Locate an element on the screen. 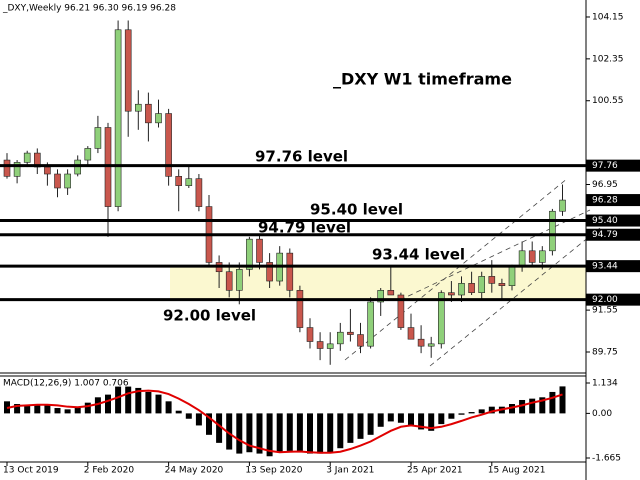  macd-label: MACD(12,26,9) 1.007 0.706 is located at coordinates (66, 384).